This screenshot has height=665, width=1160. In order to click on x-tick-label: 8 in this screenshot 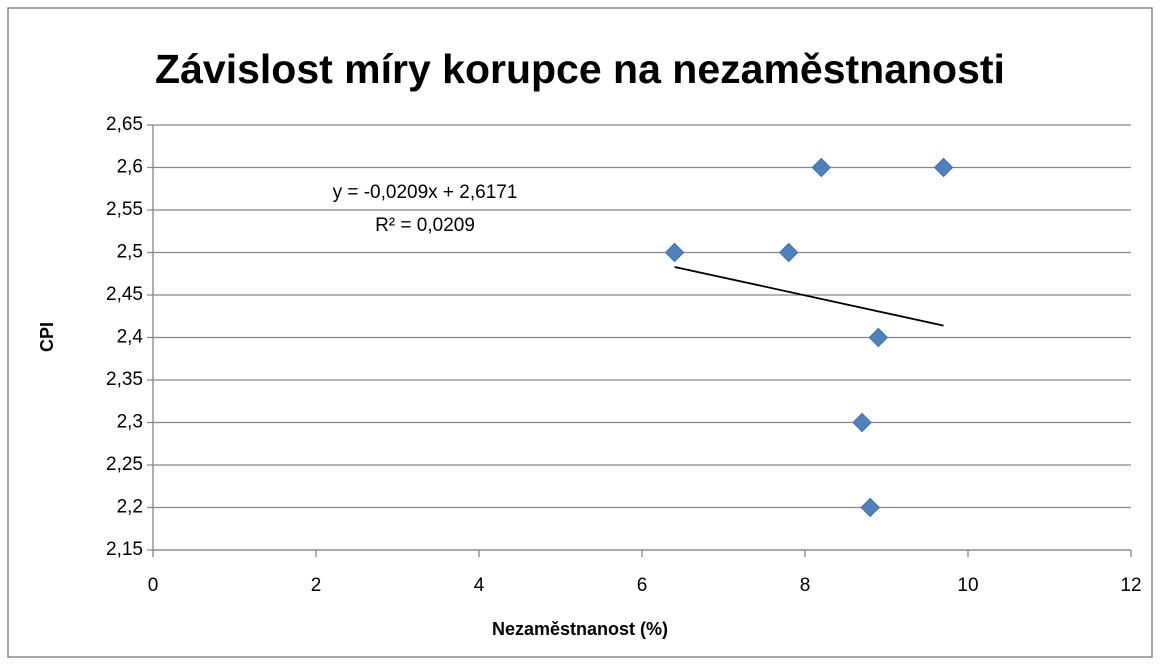, I will do `click(805, 585)`.